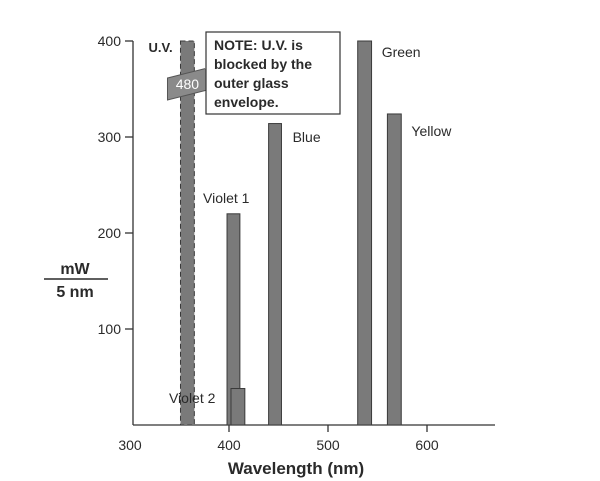 The width and height of the screenshot is (600, 481). What do you see at coordinates (401, 52) in the screenshot?
I see `line-label-green: Green` at bounding box center [401, 52].